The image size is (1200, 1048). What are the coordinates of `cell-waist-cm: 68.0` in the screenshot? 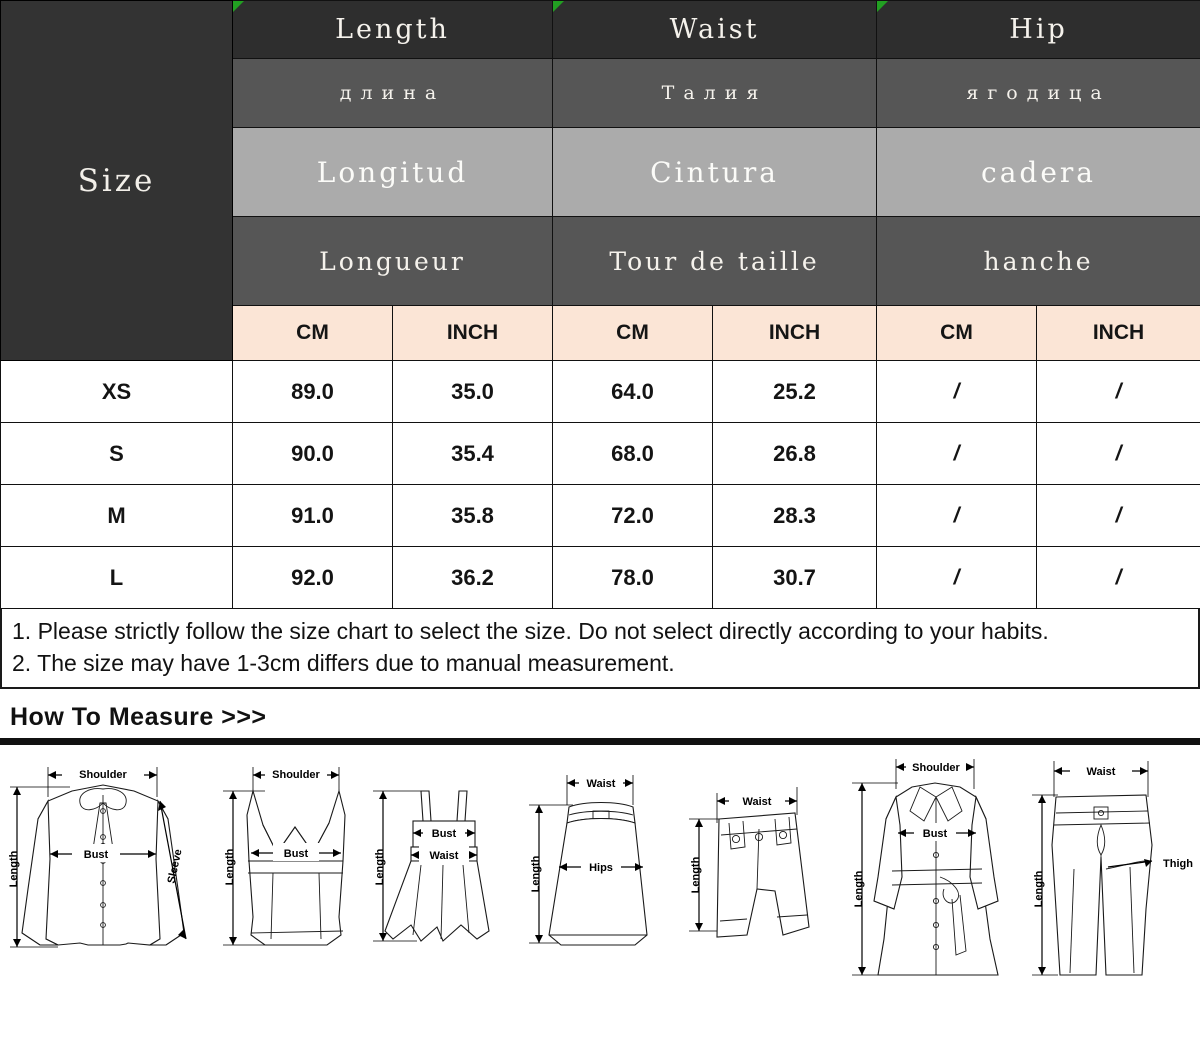 It's located at (633, 453).